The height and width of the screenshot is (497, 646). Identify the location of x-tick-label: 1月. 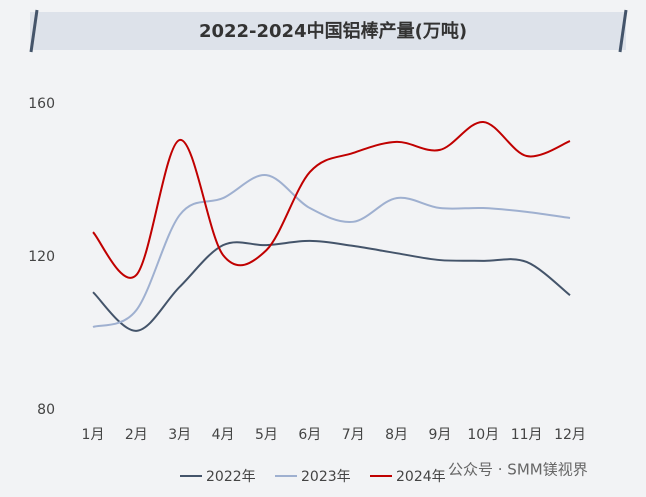
(93, 435).